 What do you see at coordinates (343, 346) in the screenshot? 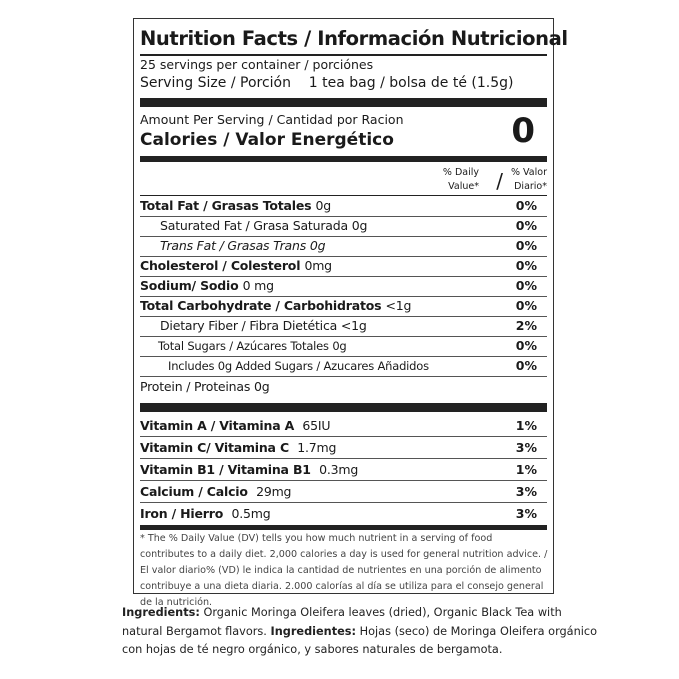
I see `nutrient-row-total-sugars: Total Sugars / Azúcares Totales 0g 0%` at bounding box center [343, 346].